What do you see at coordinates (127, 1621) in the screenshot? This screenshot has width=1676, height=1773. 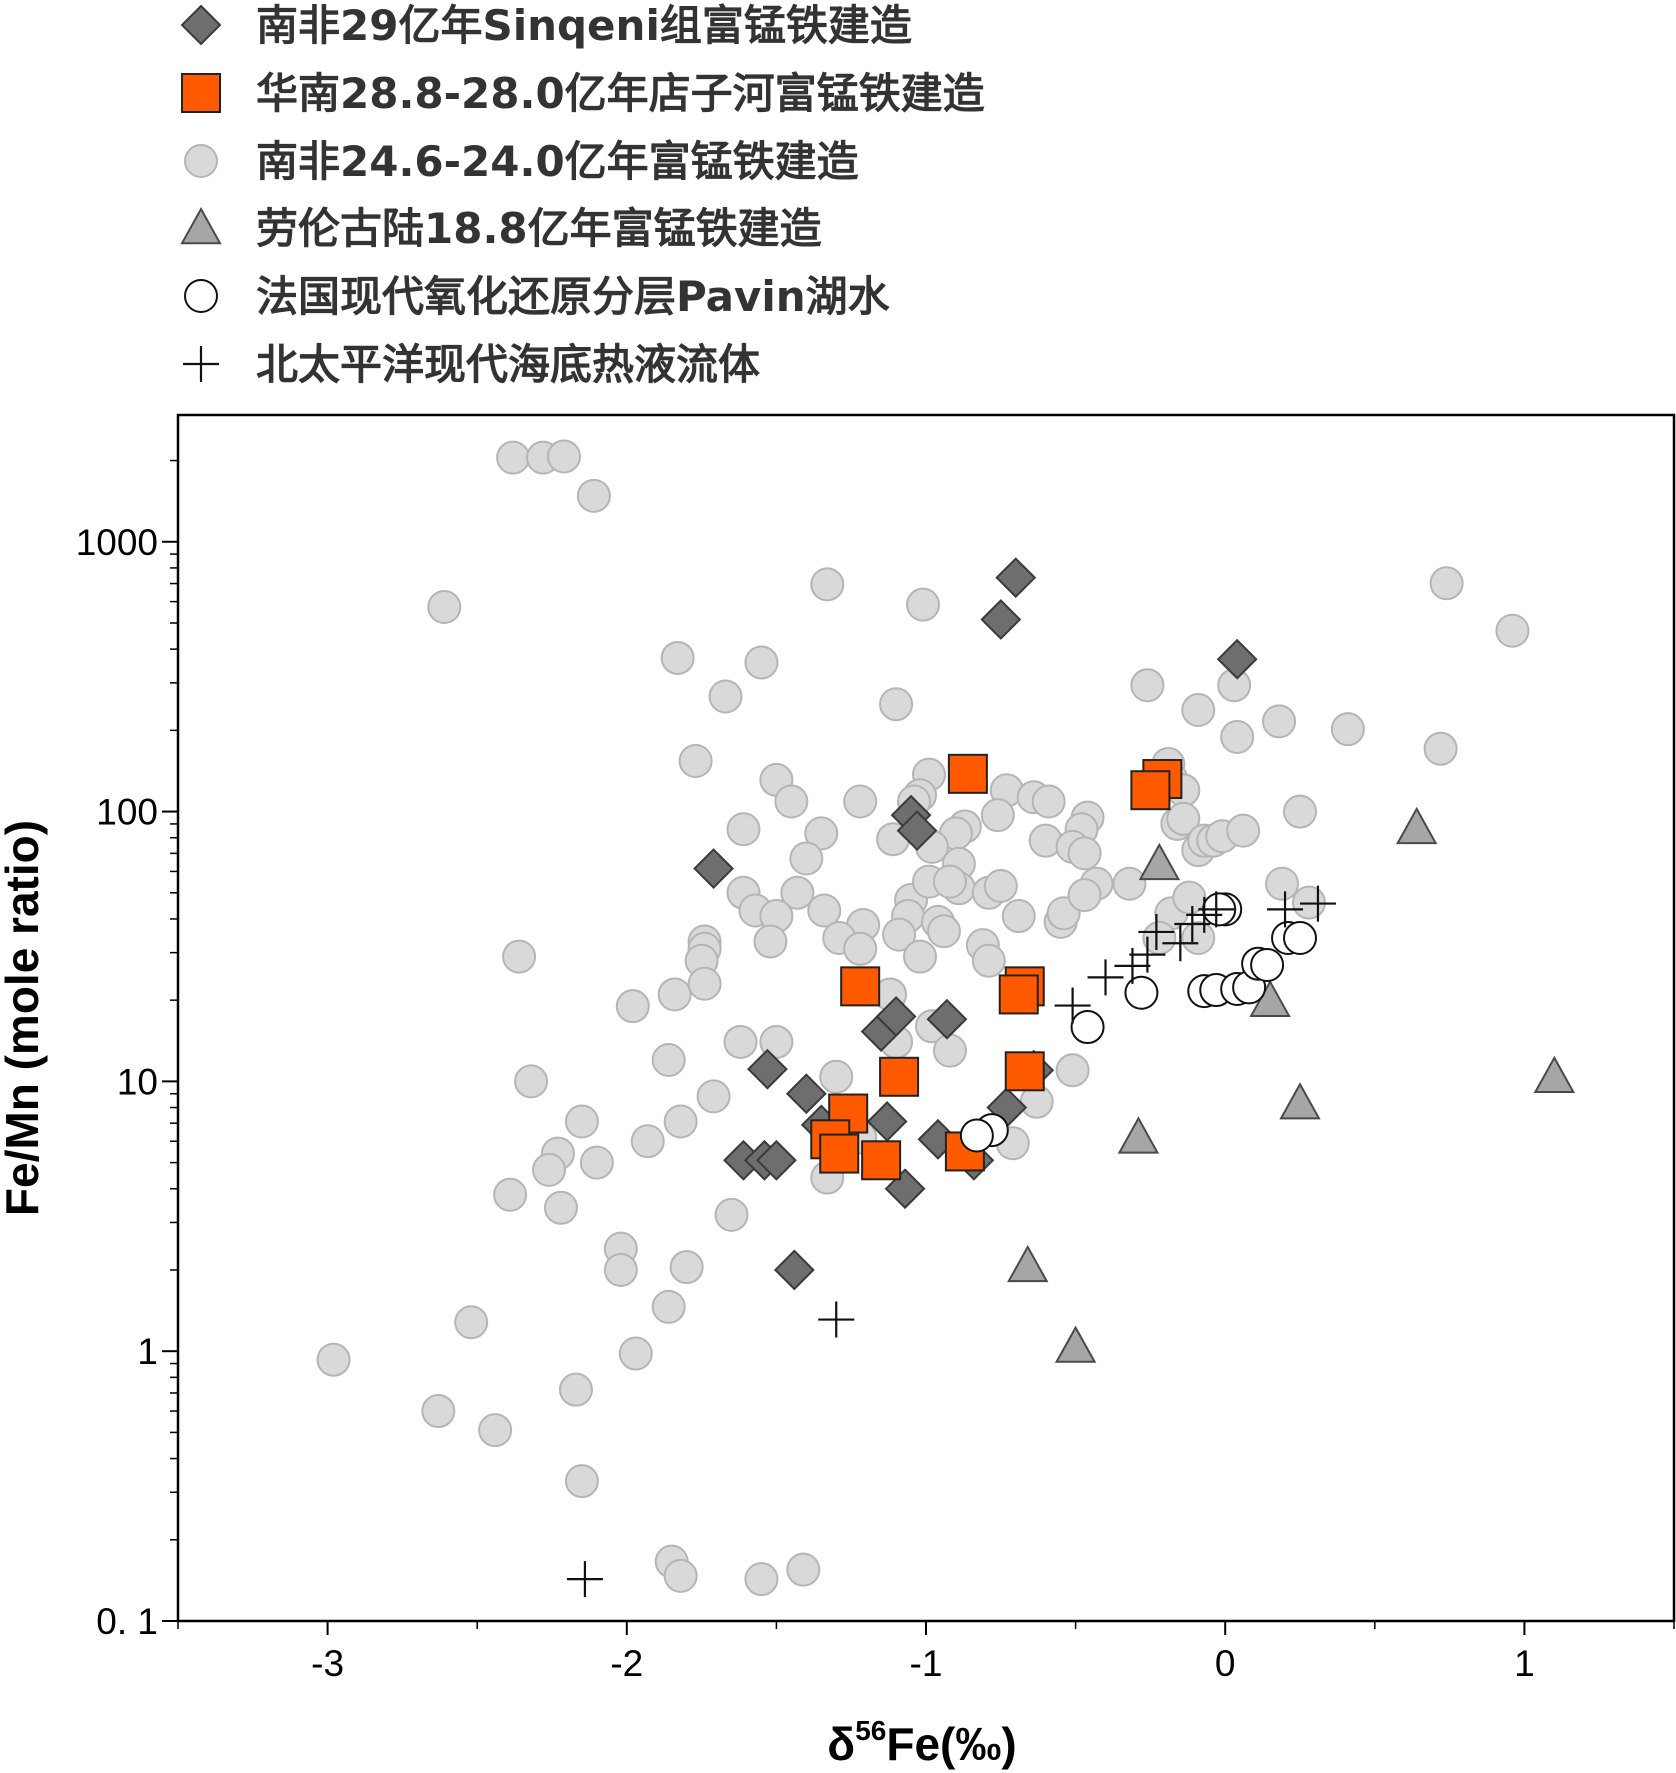 I see `y-tick-label: 0. 1` at bounding box center [127, 1621].